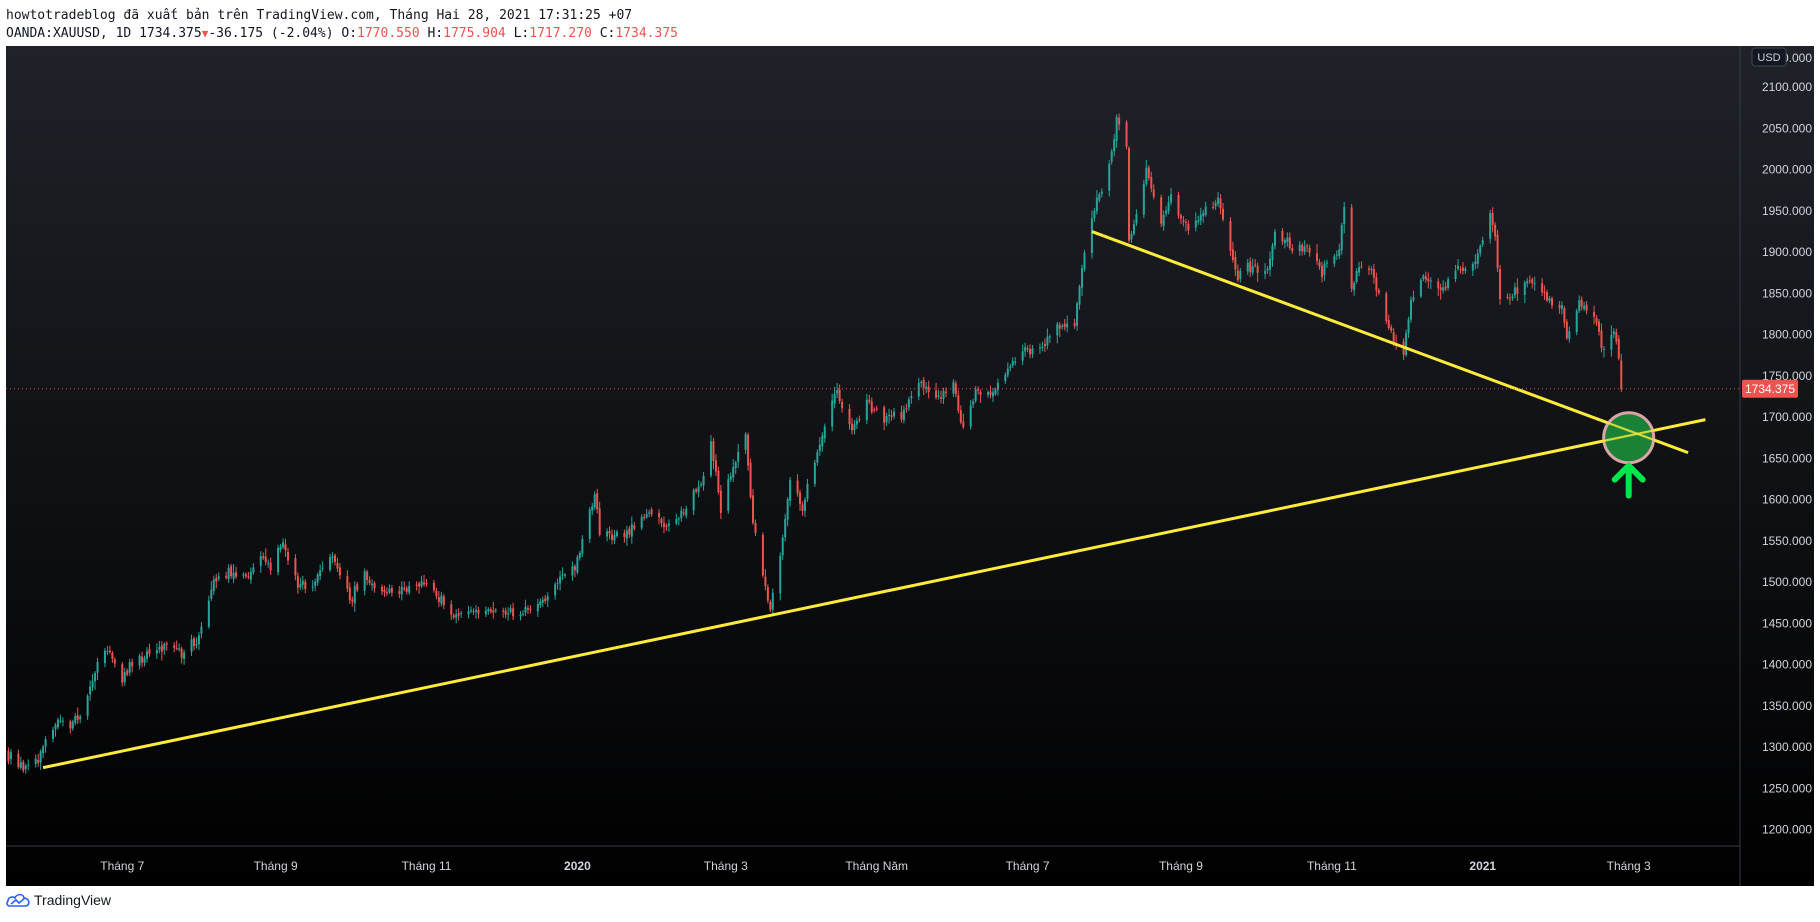 This screenshot has width=1820, height=922. What do you see at coordinates (1787, 830) in the screenshot?
I see `price-tick-label: 1200.000` at bounding box center [1787, 830].